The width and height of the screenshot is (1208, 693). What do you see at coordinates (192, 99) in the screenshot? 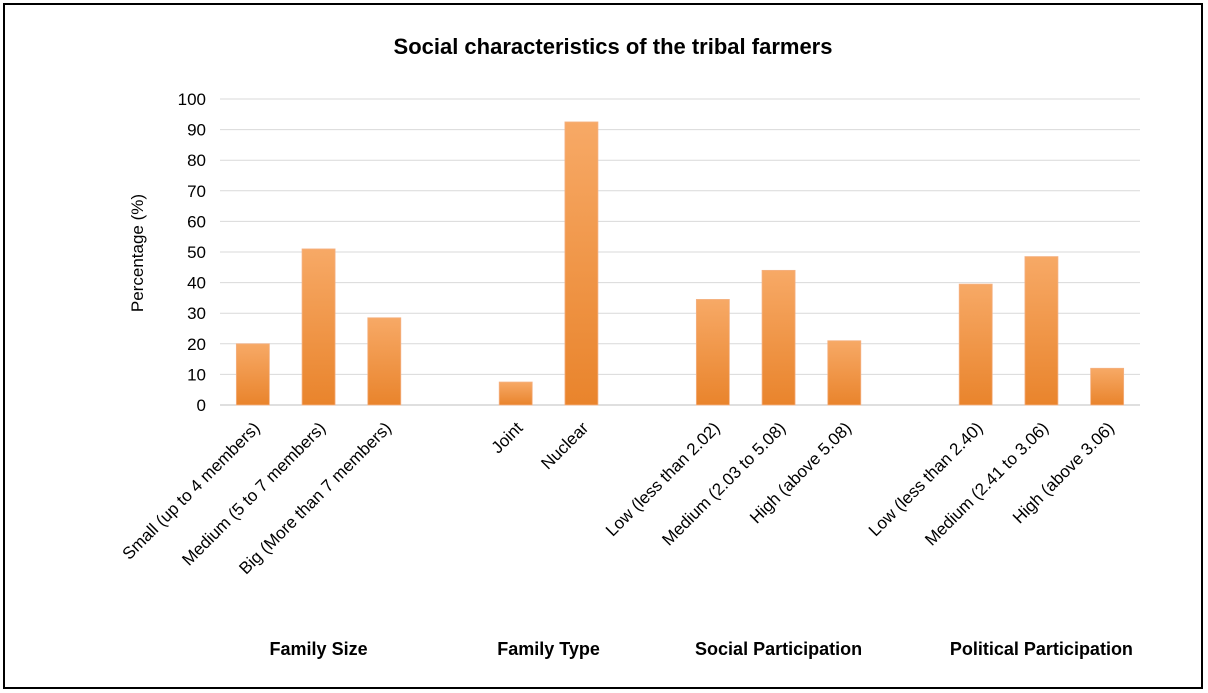
I see `y-tick-label: 100` at bounding box center [192, 99].